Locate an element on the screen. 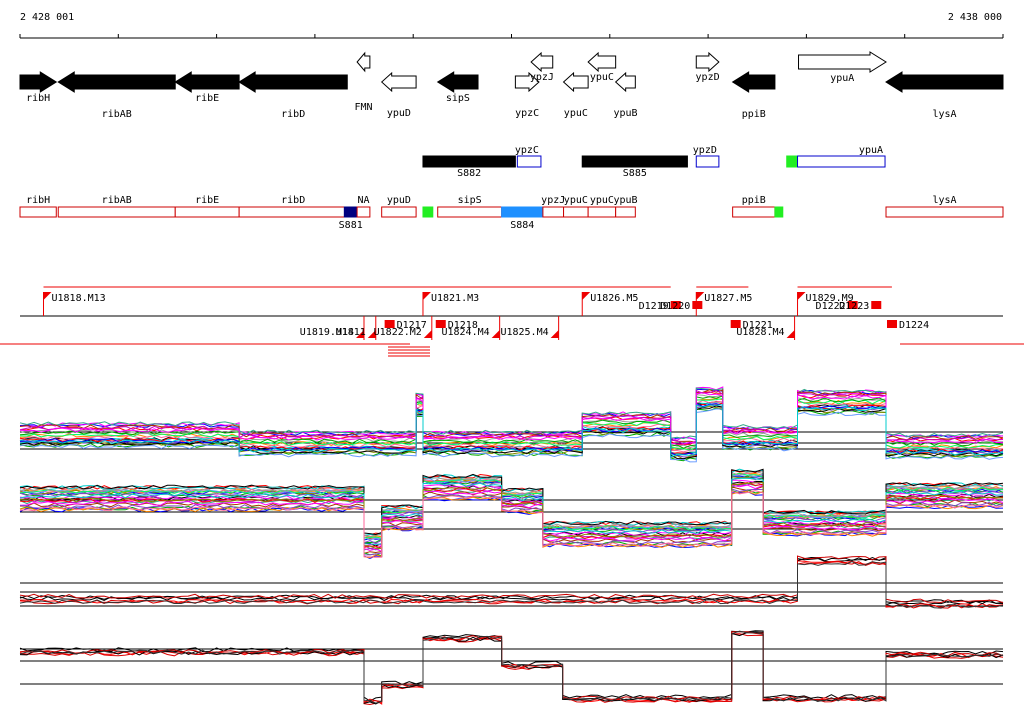 This screenshot has height=714, width=1024. segment-label-S881: S881 is located at coordinates (351, 225).